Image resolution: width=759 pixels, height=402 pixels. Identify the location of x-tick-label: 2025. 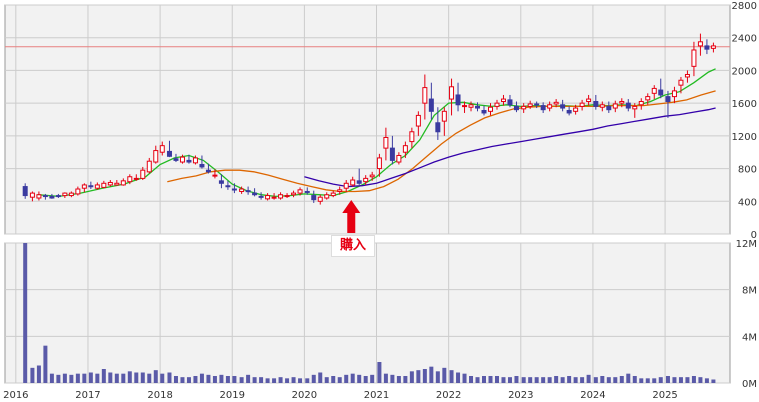
(664, 395).